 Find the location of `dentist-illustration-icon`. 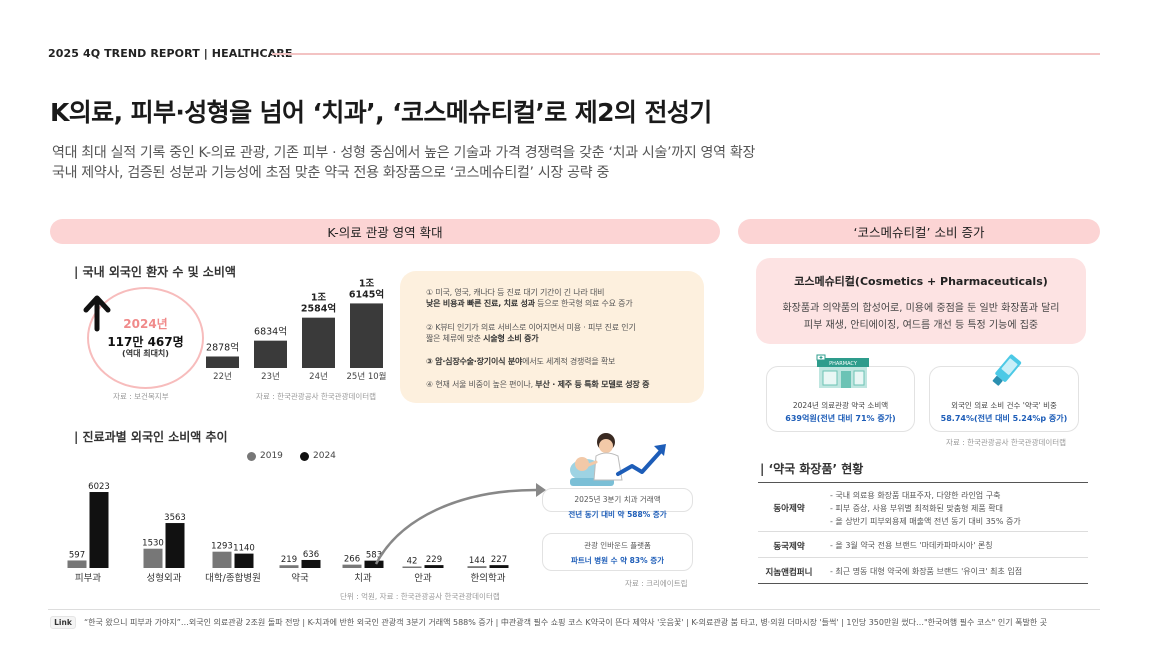

dentist-illustration-icon is located at coordinates (618, 459).